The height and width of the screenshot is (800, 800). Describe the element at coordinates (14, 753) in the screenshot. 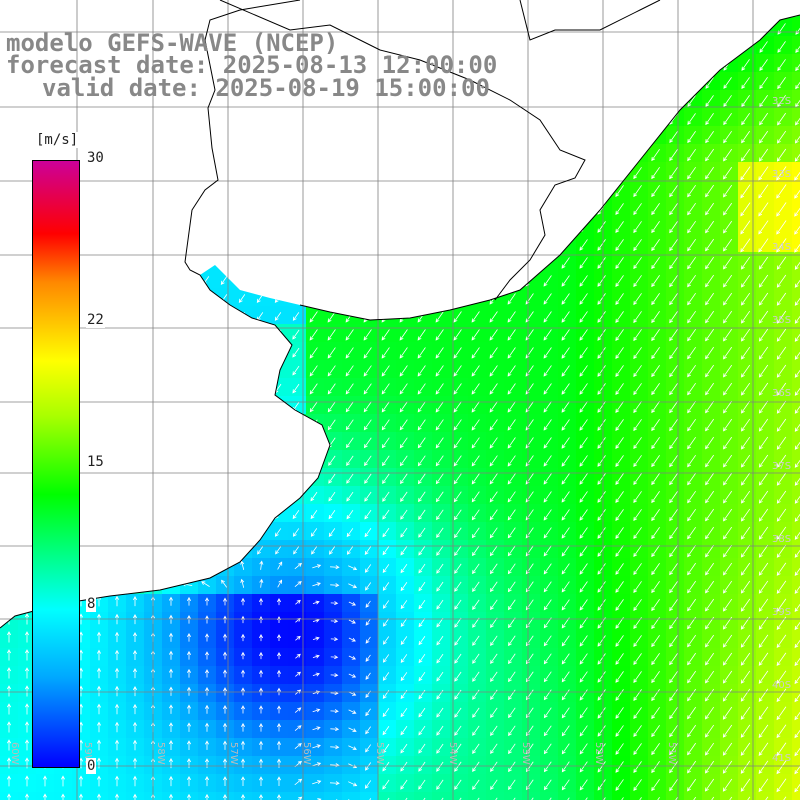

I see `longitude-label: 60W` at that location.